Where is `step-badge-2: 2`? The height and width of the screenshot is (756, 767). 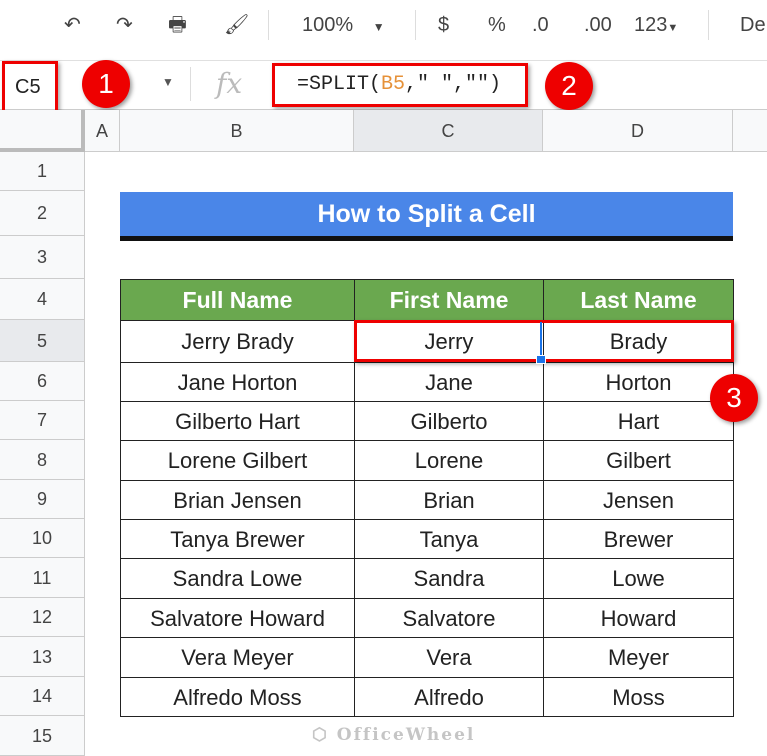 step-badge-2: 2 is located at coordinates (569, 86).